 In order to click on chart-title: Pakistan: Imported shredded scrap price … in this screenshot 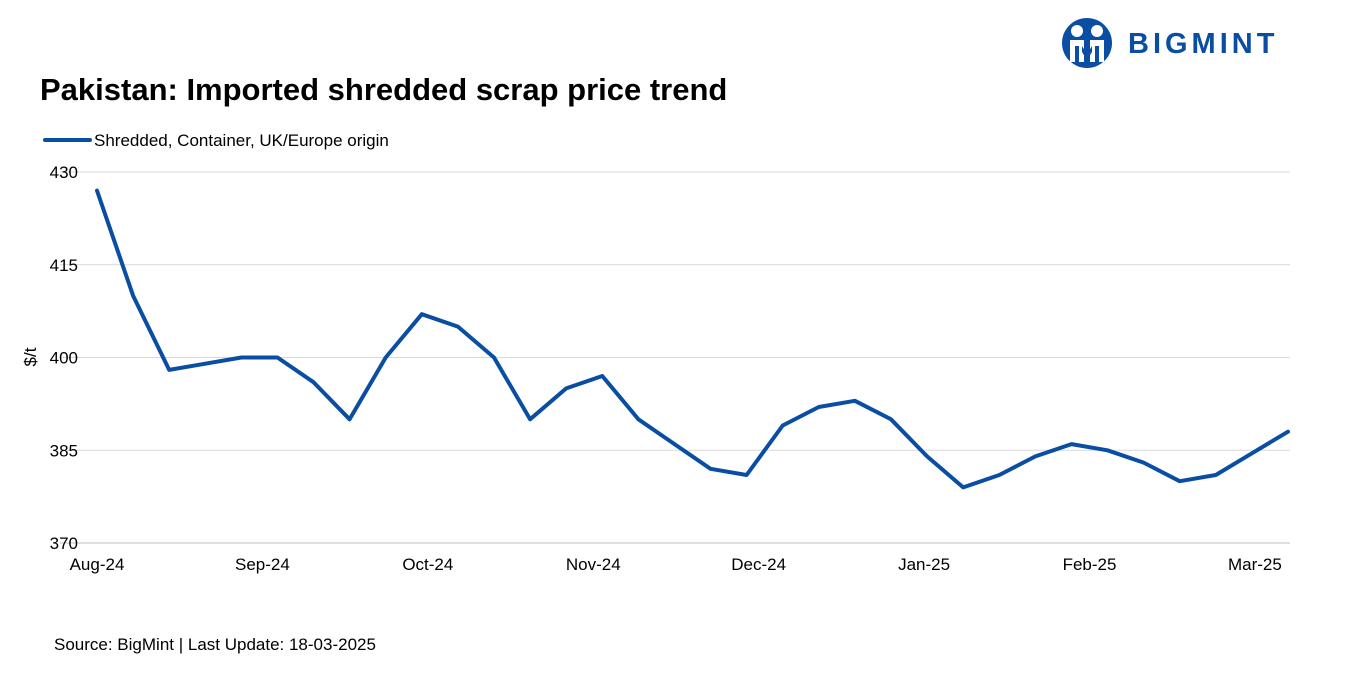, I will do `click(384, 89)`.